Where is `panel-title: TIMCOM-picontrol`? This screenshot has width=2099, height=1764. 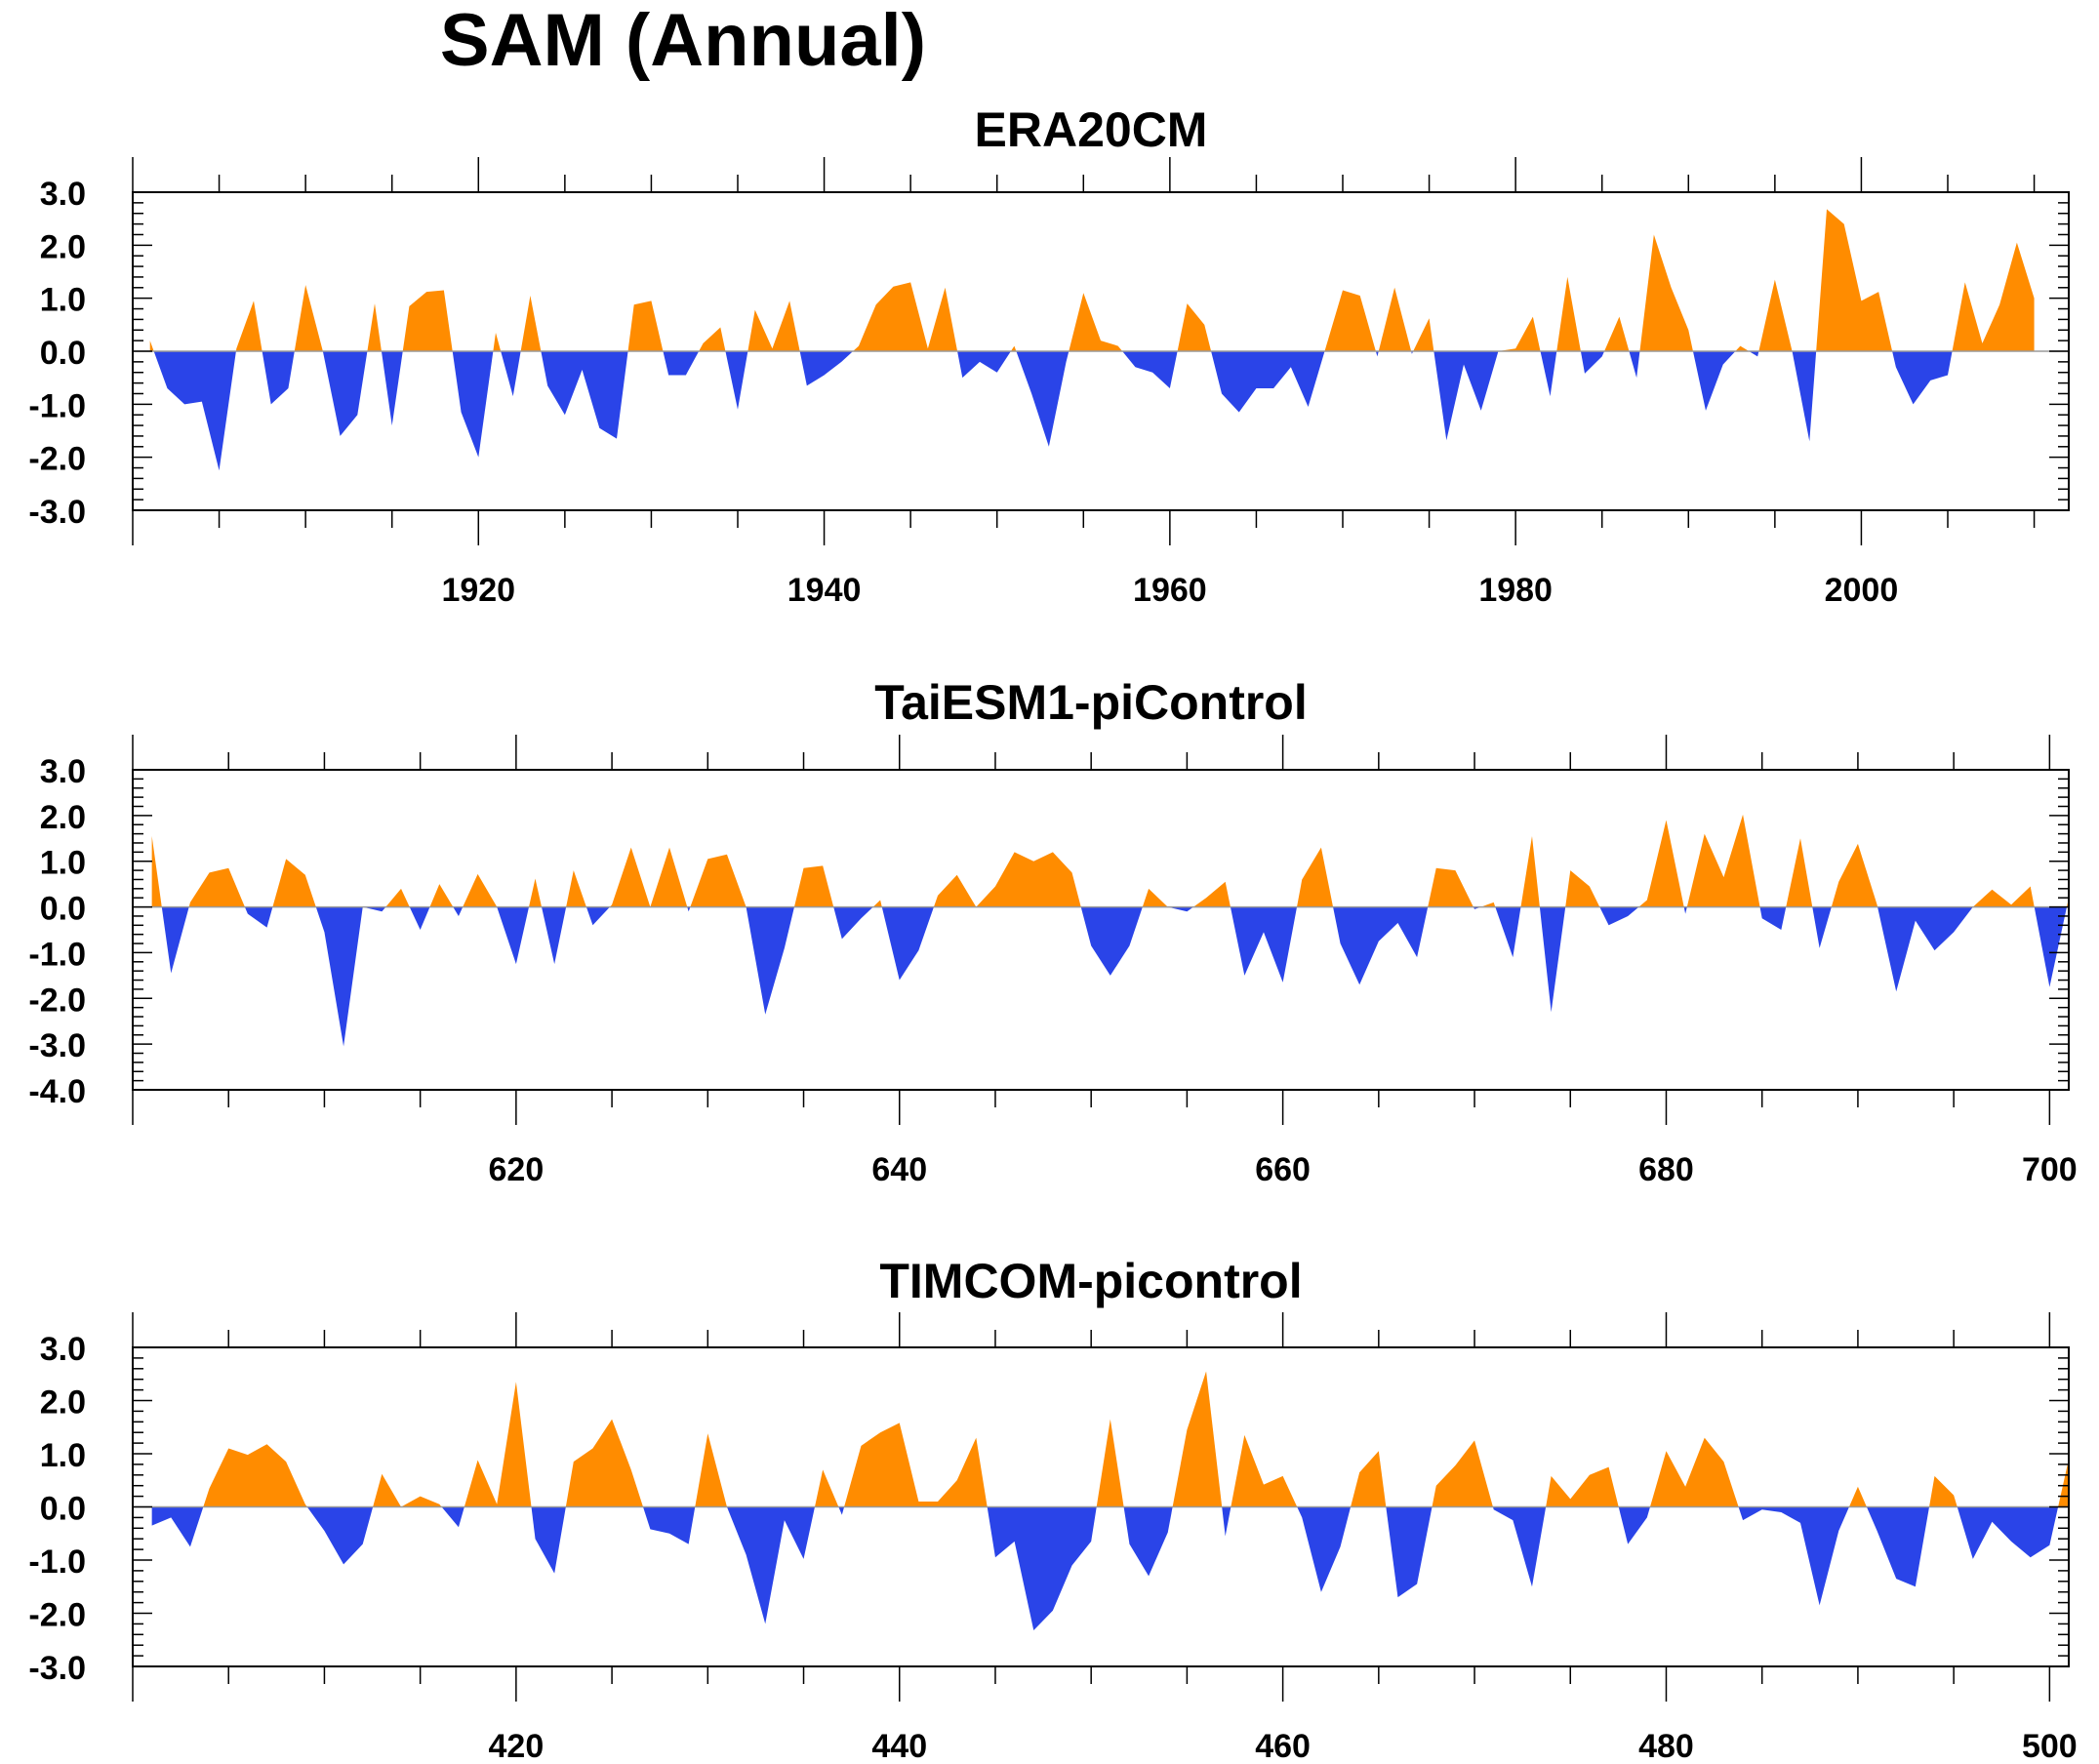 panel-title: TIMCOM-picontrol is located at coordinates (1090, 1281).